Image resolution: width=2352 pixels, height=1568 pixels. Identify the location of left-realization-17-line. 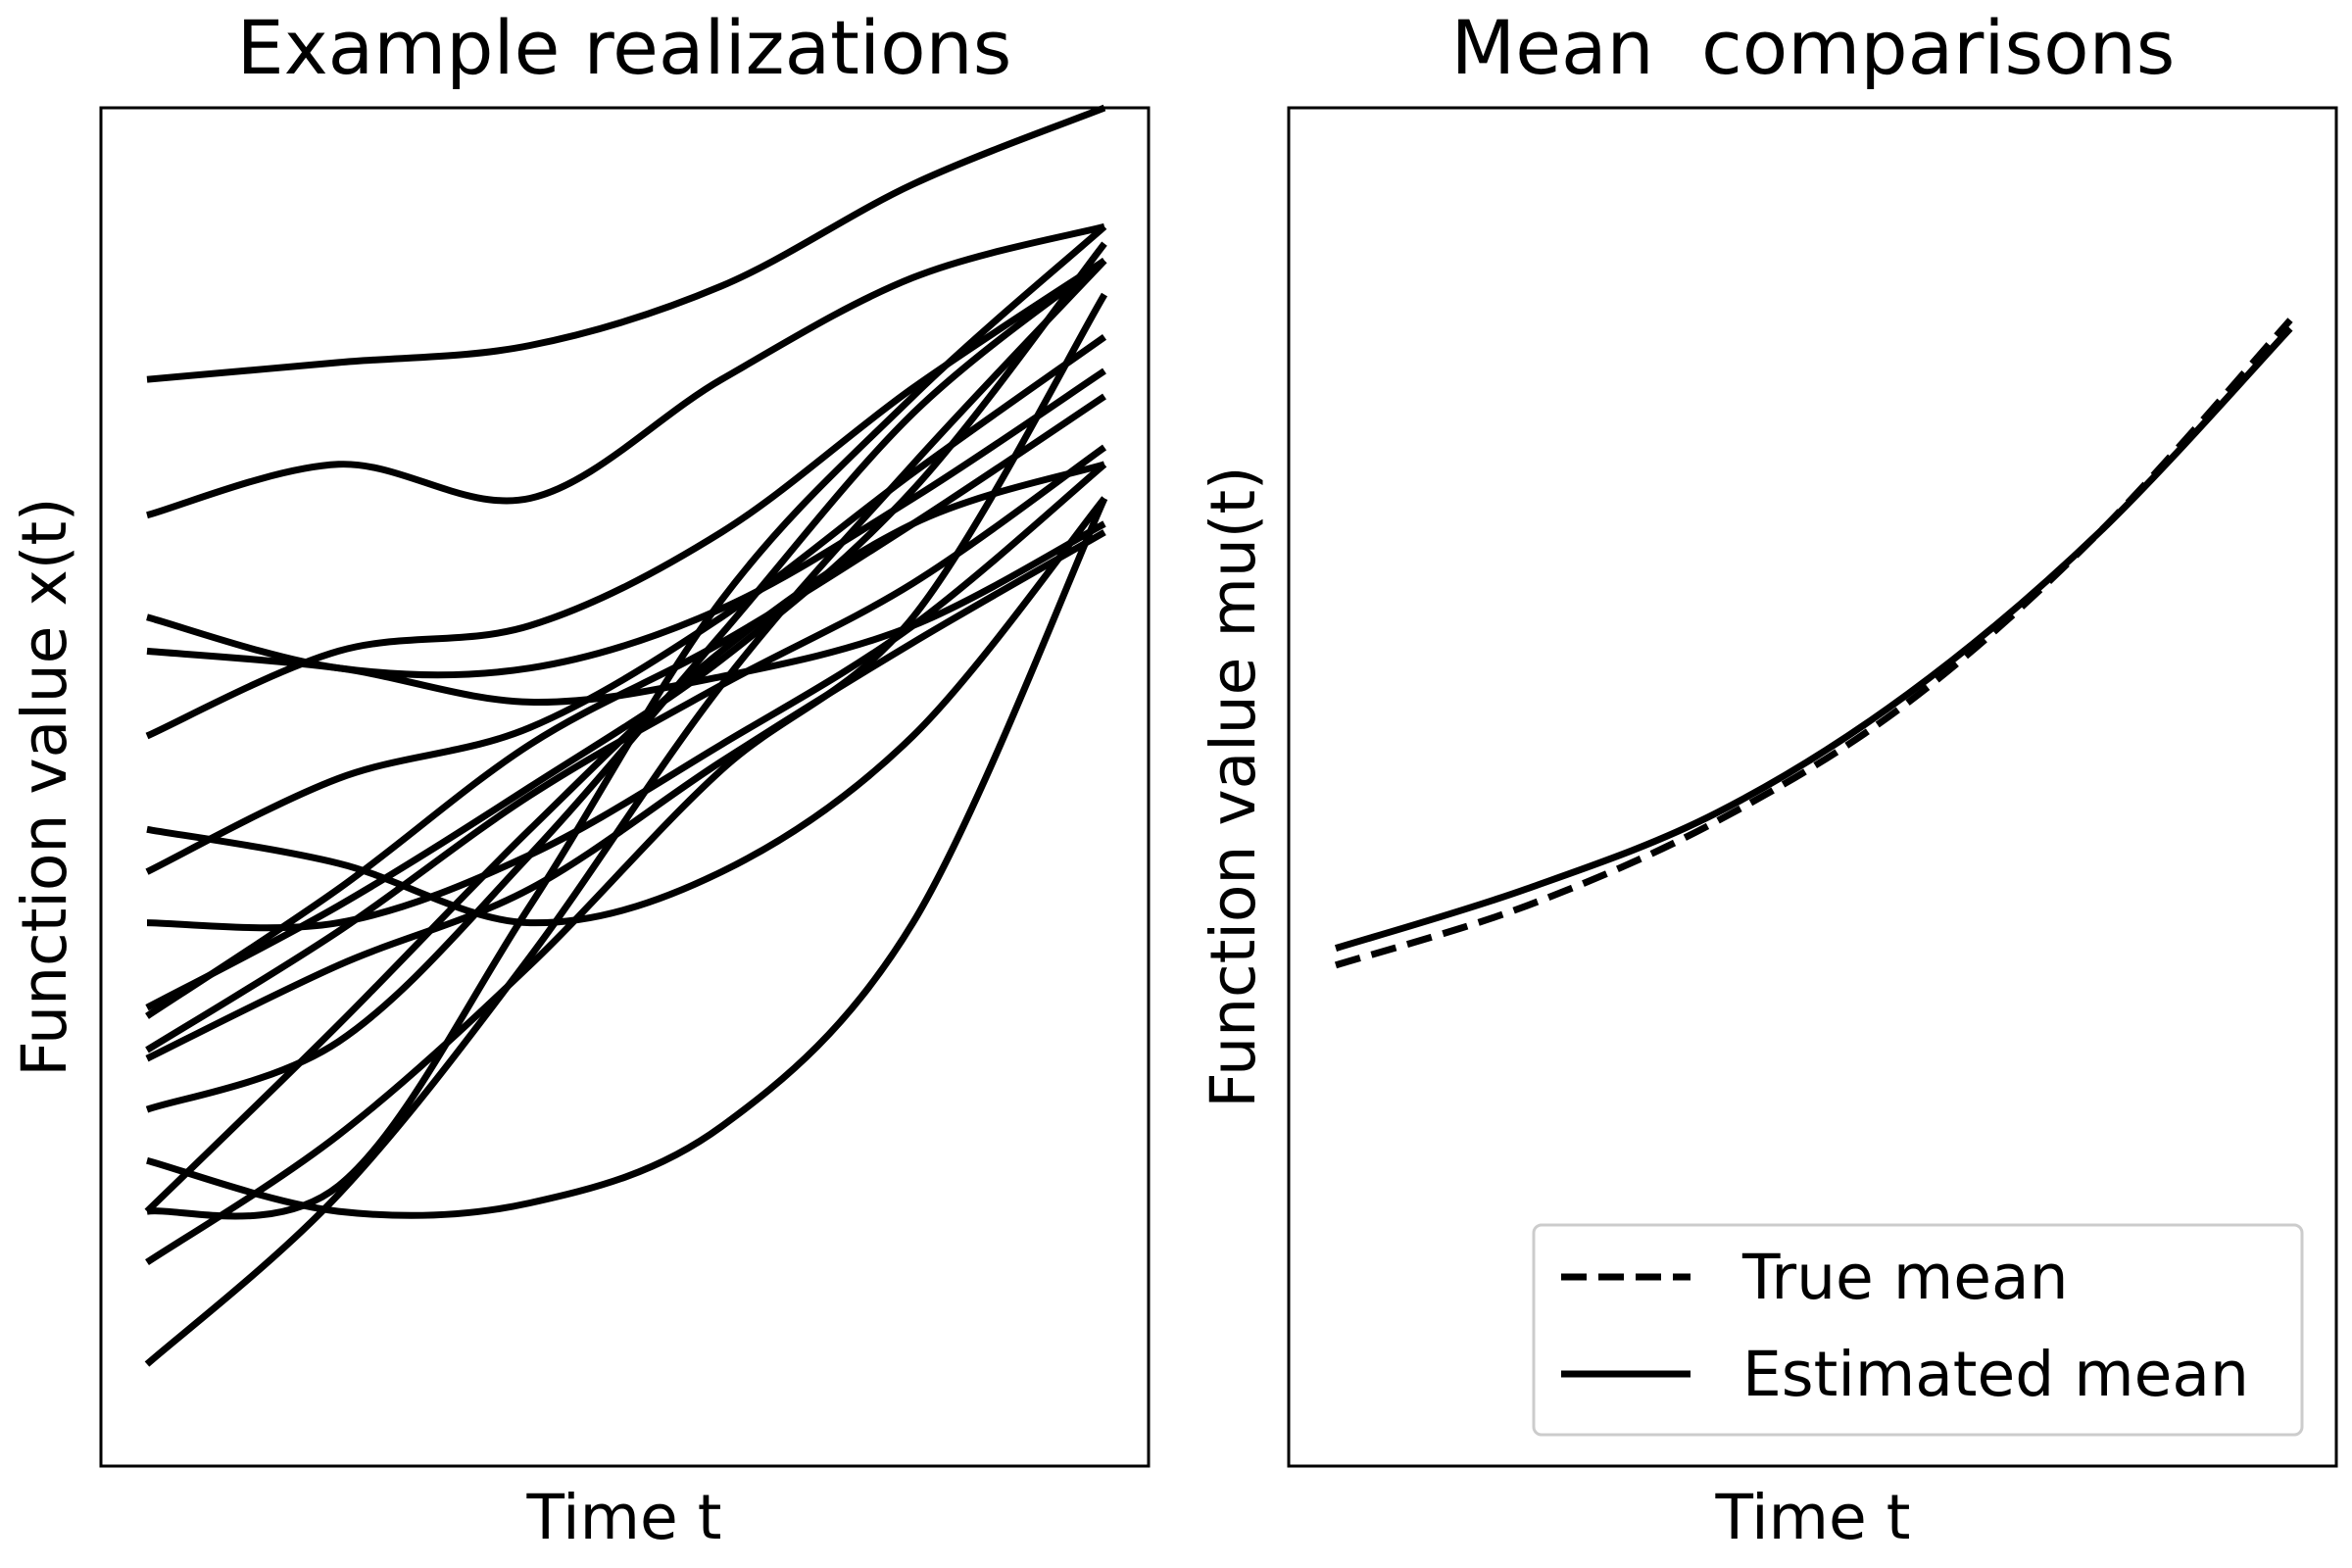
(625, 370).